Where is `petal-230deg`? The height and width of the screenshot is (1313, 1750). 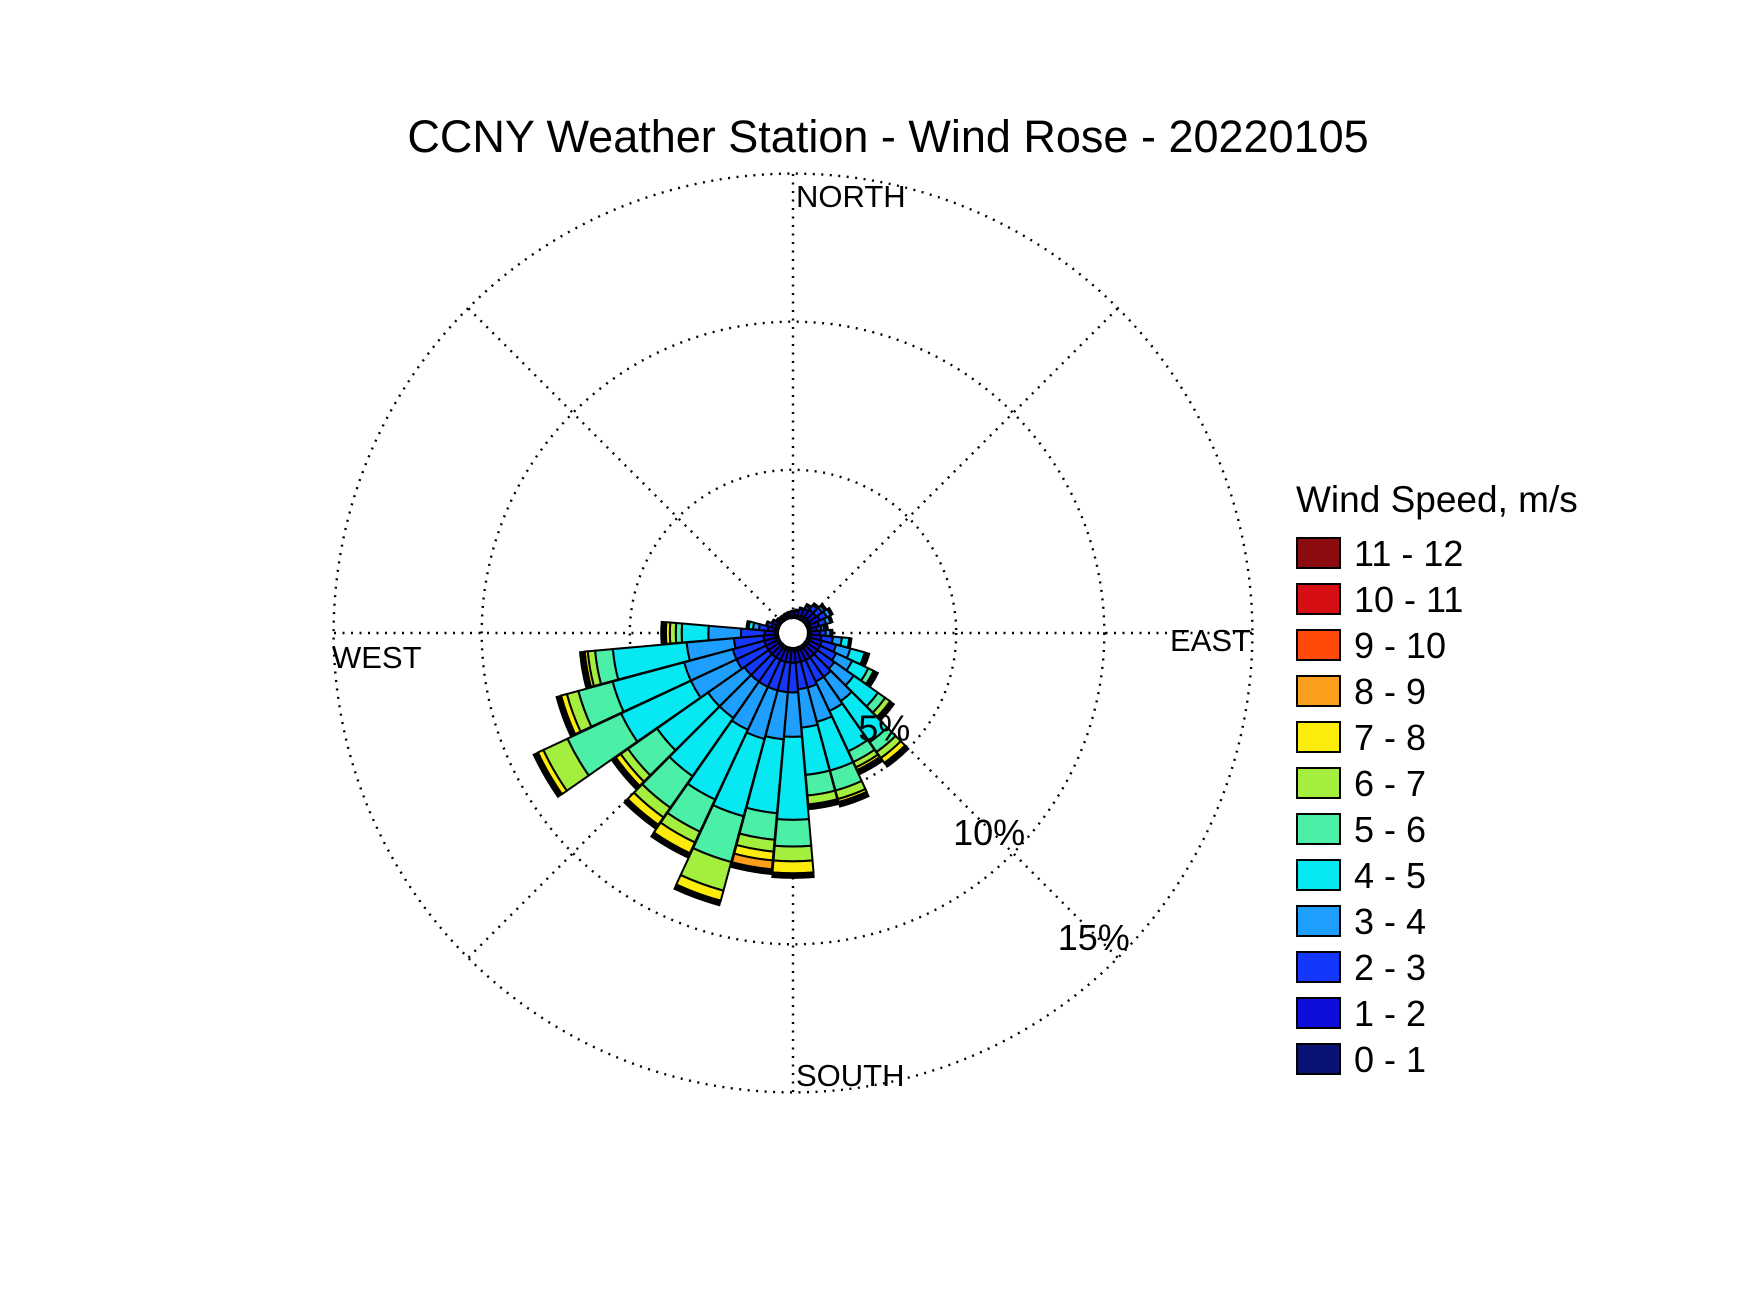
petal-230deg is located at coordinates (697, 715).